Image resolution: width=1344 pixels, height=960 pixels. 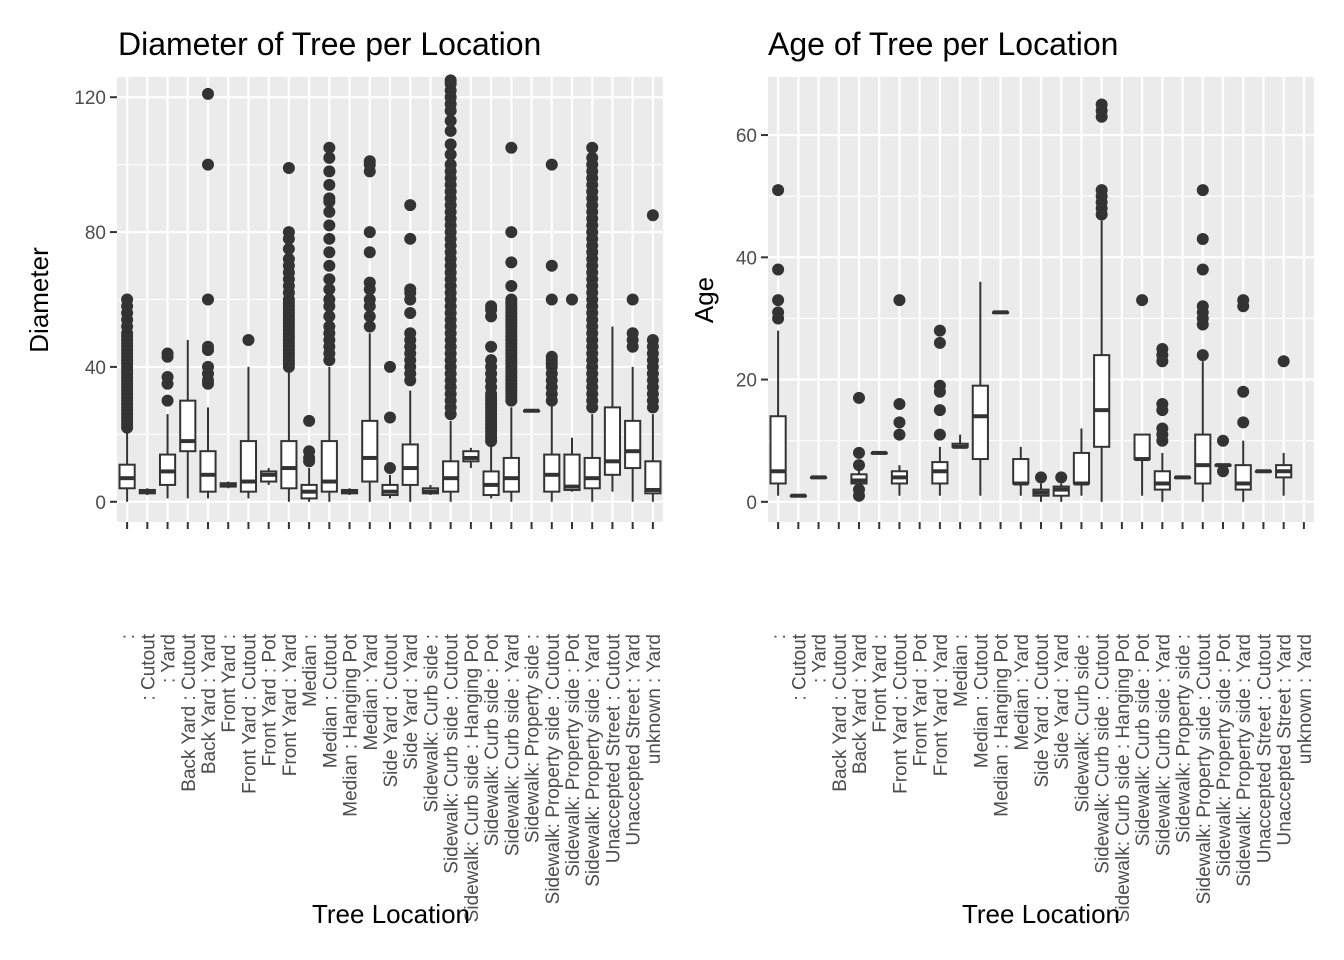 I want to click on x-tick-label: Sidewalk: Property side : Yard, so click(x=1244, y=760).